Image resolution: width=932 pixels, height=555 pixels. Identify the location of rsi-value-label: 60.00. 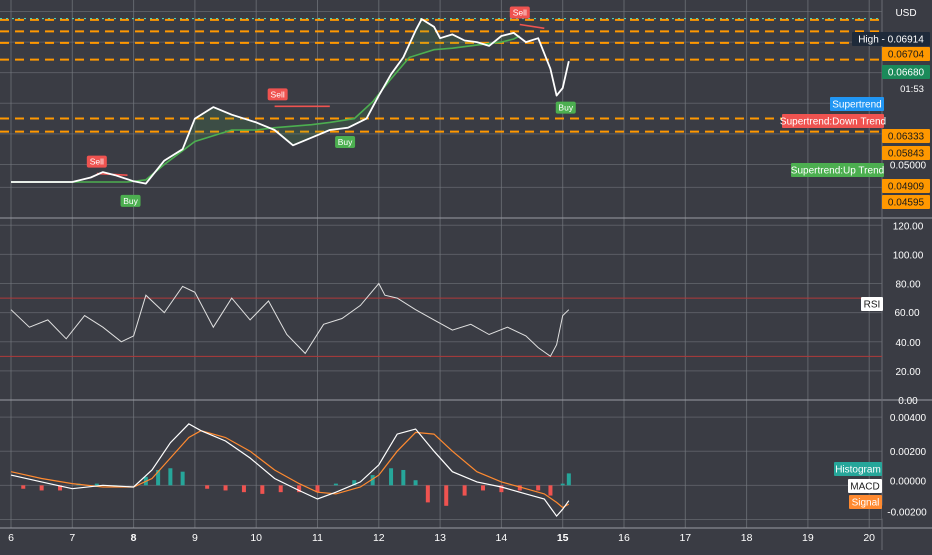
(906, 313).